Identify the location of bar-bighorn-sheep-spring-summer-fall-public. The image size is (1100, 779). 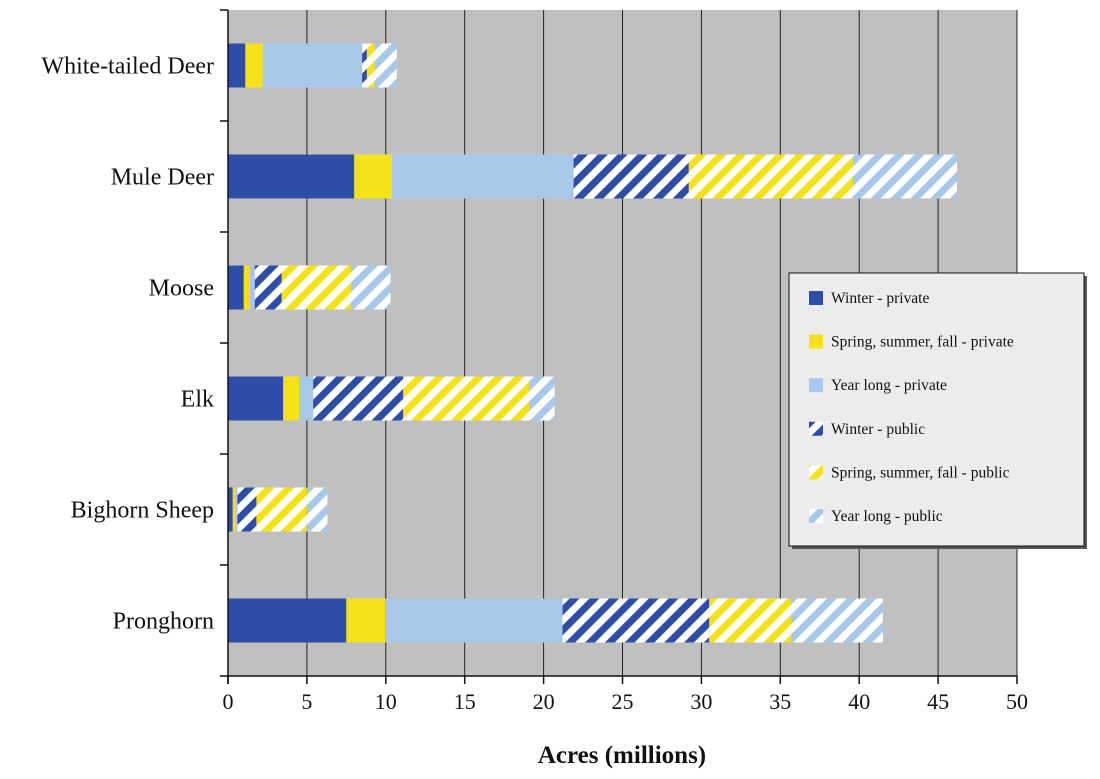
(281, 509).